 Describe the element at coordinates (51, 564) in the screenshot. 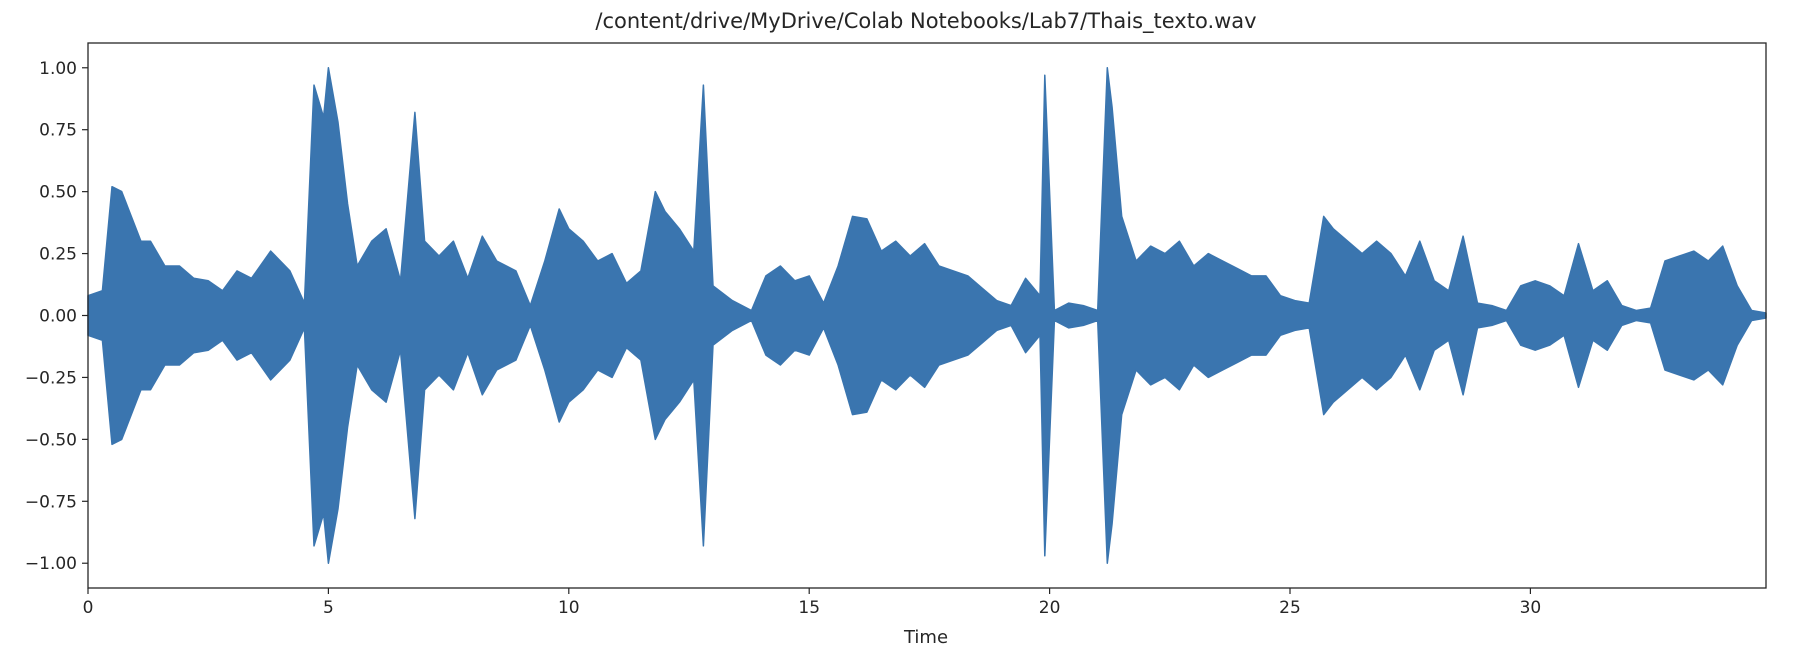

I see `y-tick-label: −1.00` at that location.